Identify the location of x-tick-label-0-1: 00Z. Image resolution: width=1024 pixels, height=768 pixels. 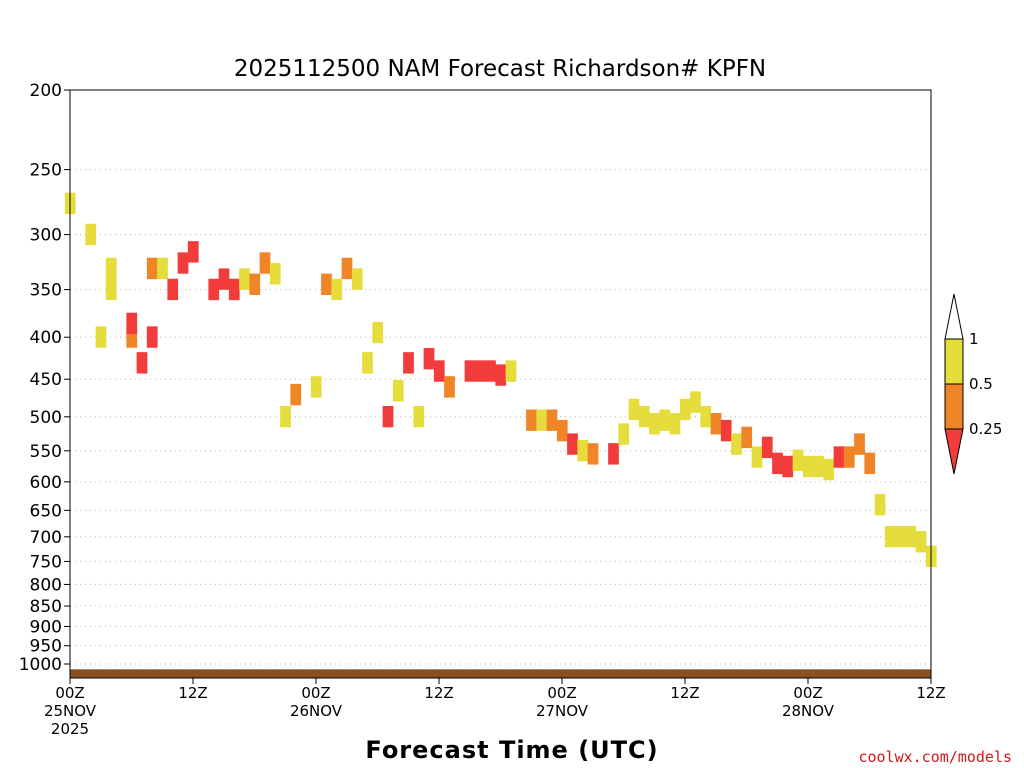
(69, 693).